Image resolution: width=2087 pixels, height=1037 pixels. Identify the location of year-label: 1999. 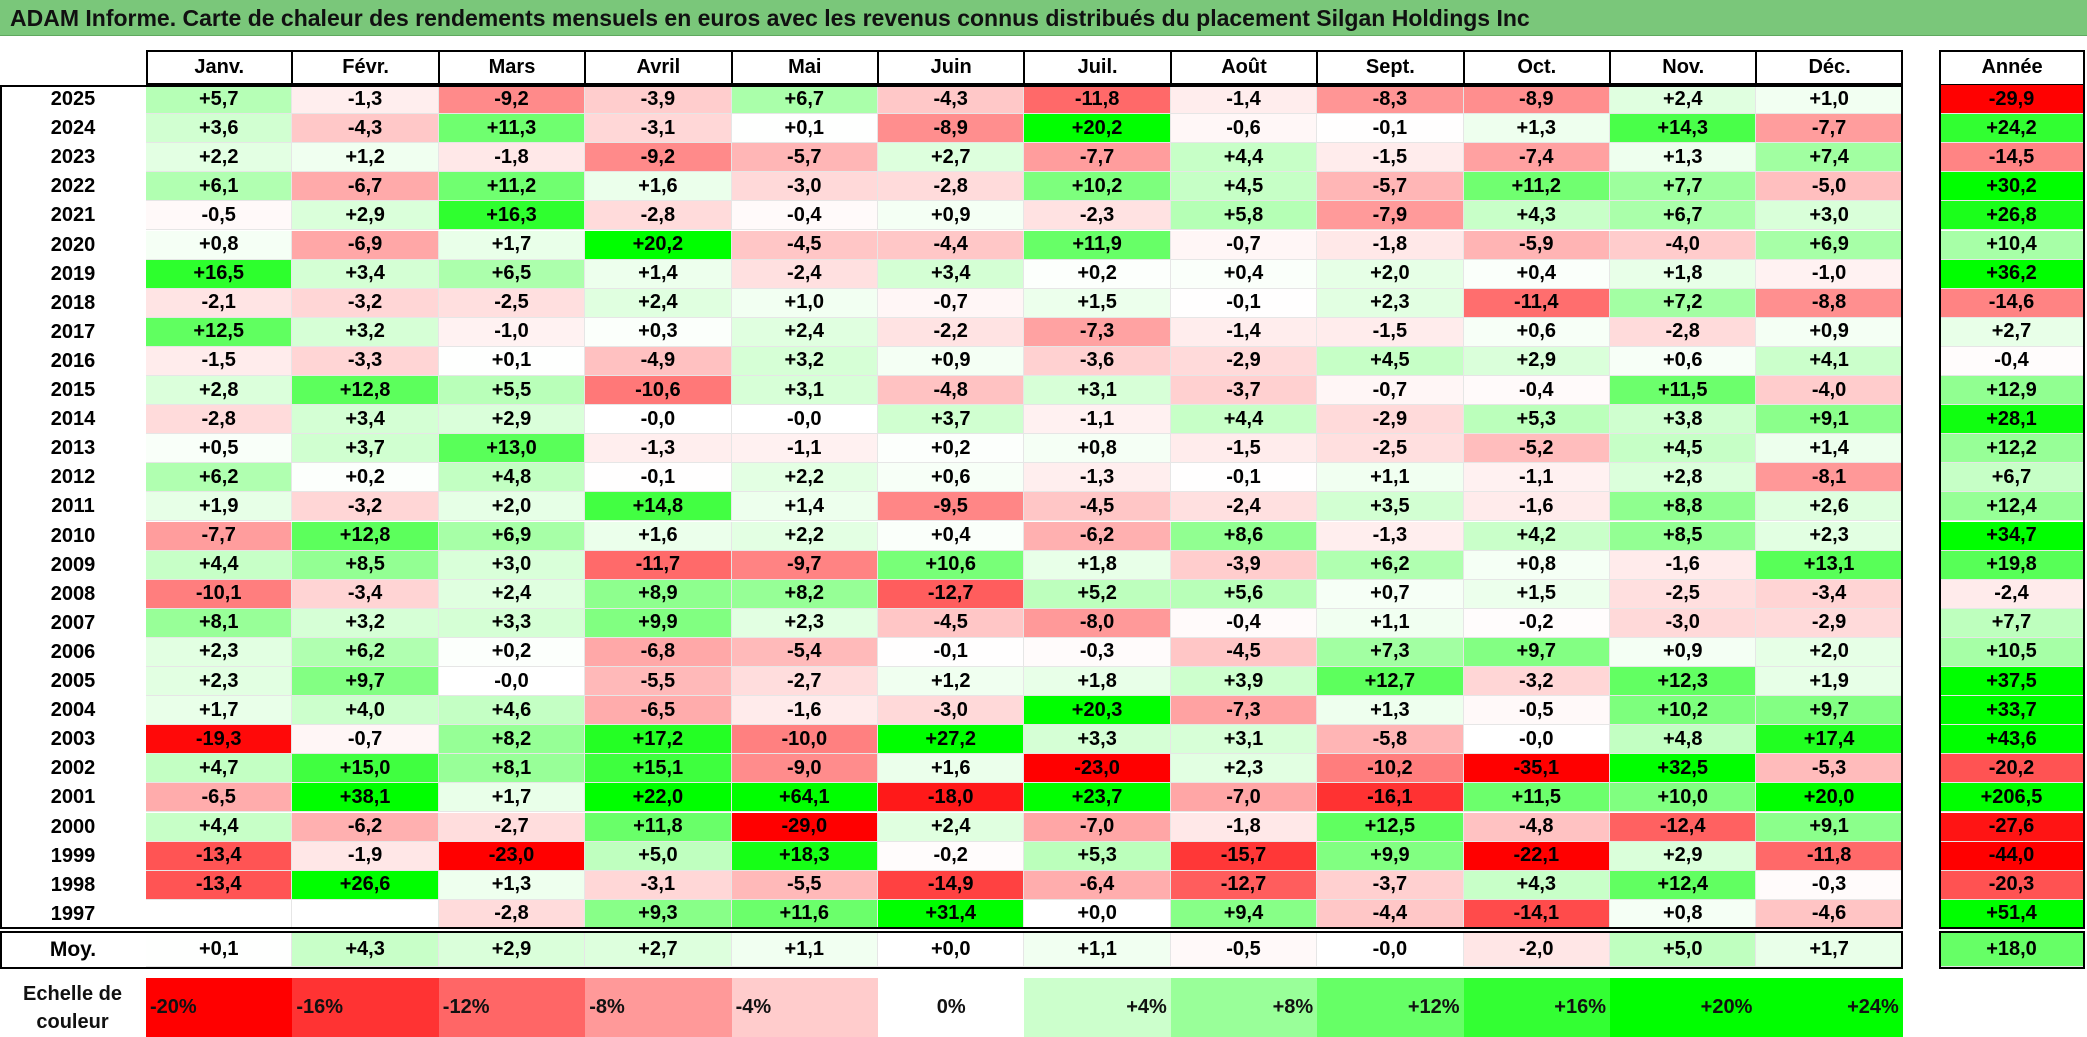
(73, 856).